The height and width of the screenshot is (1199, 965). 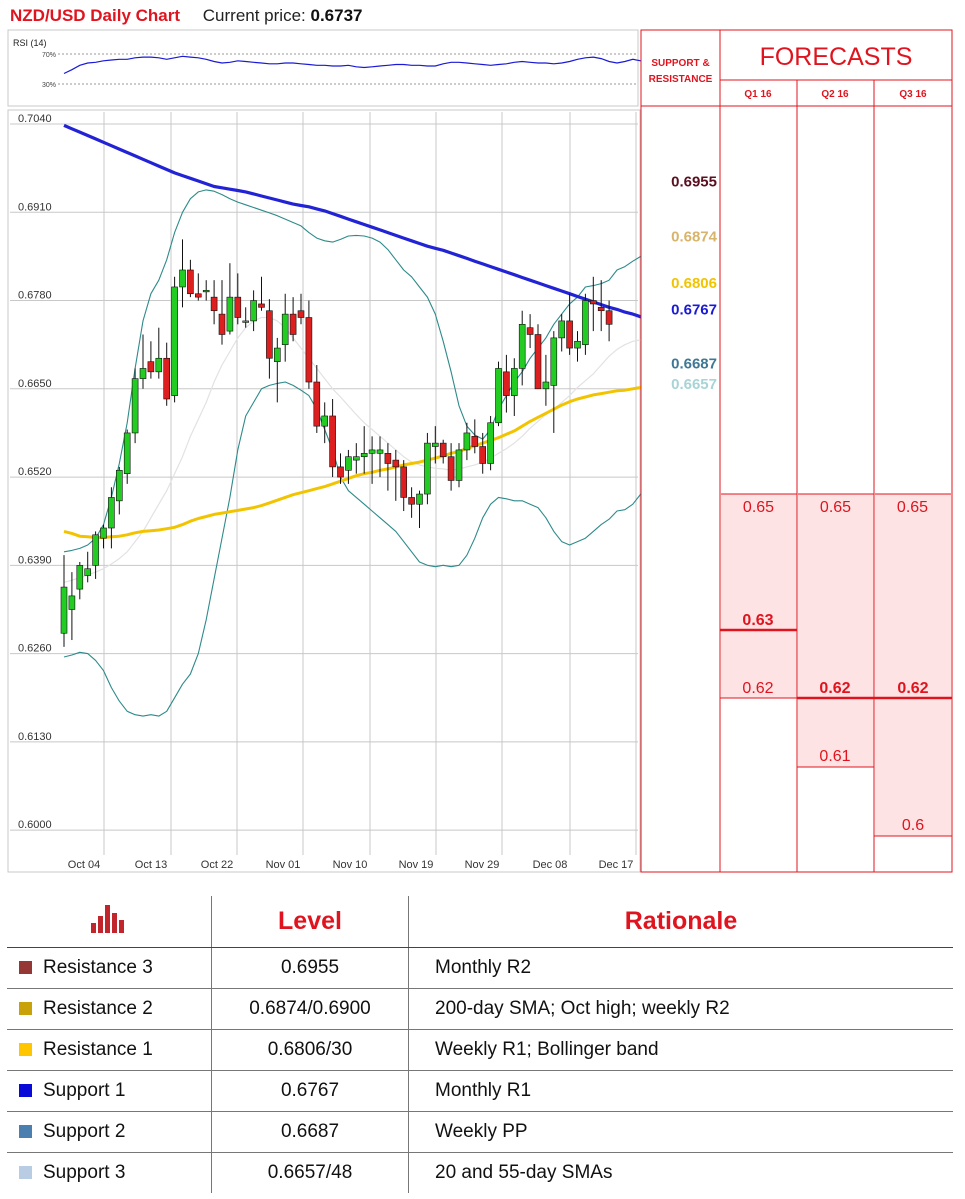 I want to click on y-tick-label: 0.7040, so click(x=35, y=119).